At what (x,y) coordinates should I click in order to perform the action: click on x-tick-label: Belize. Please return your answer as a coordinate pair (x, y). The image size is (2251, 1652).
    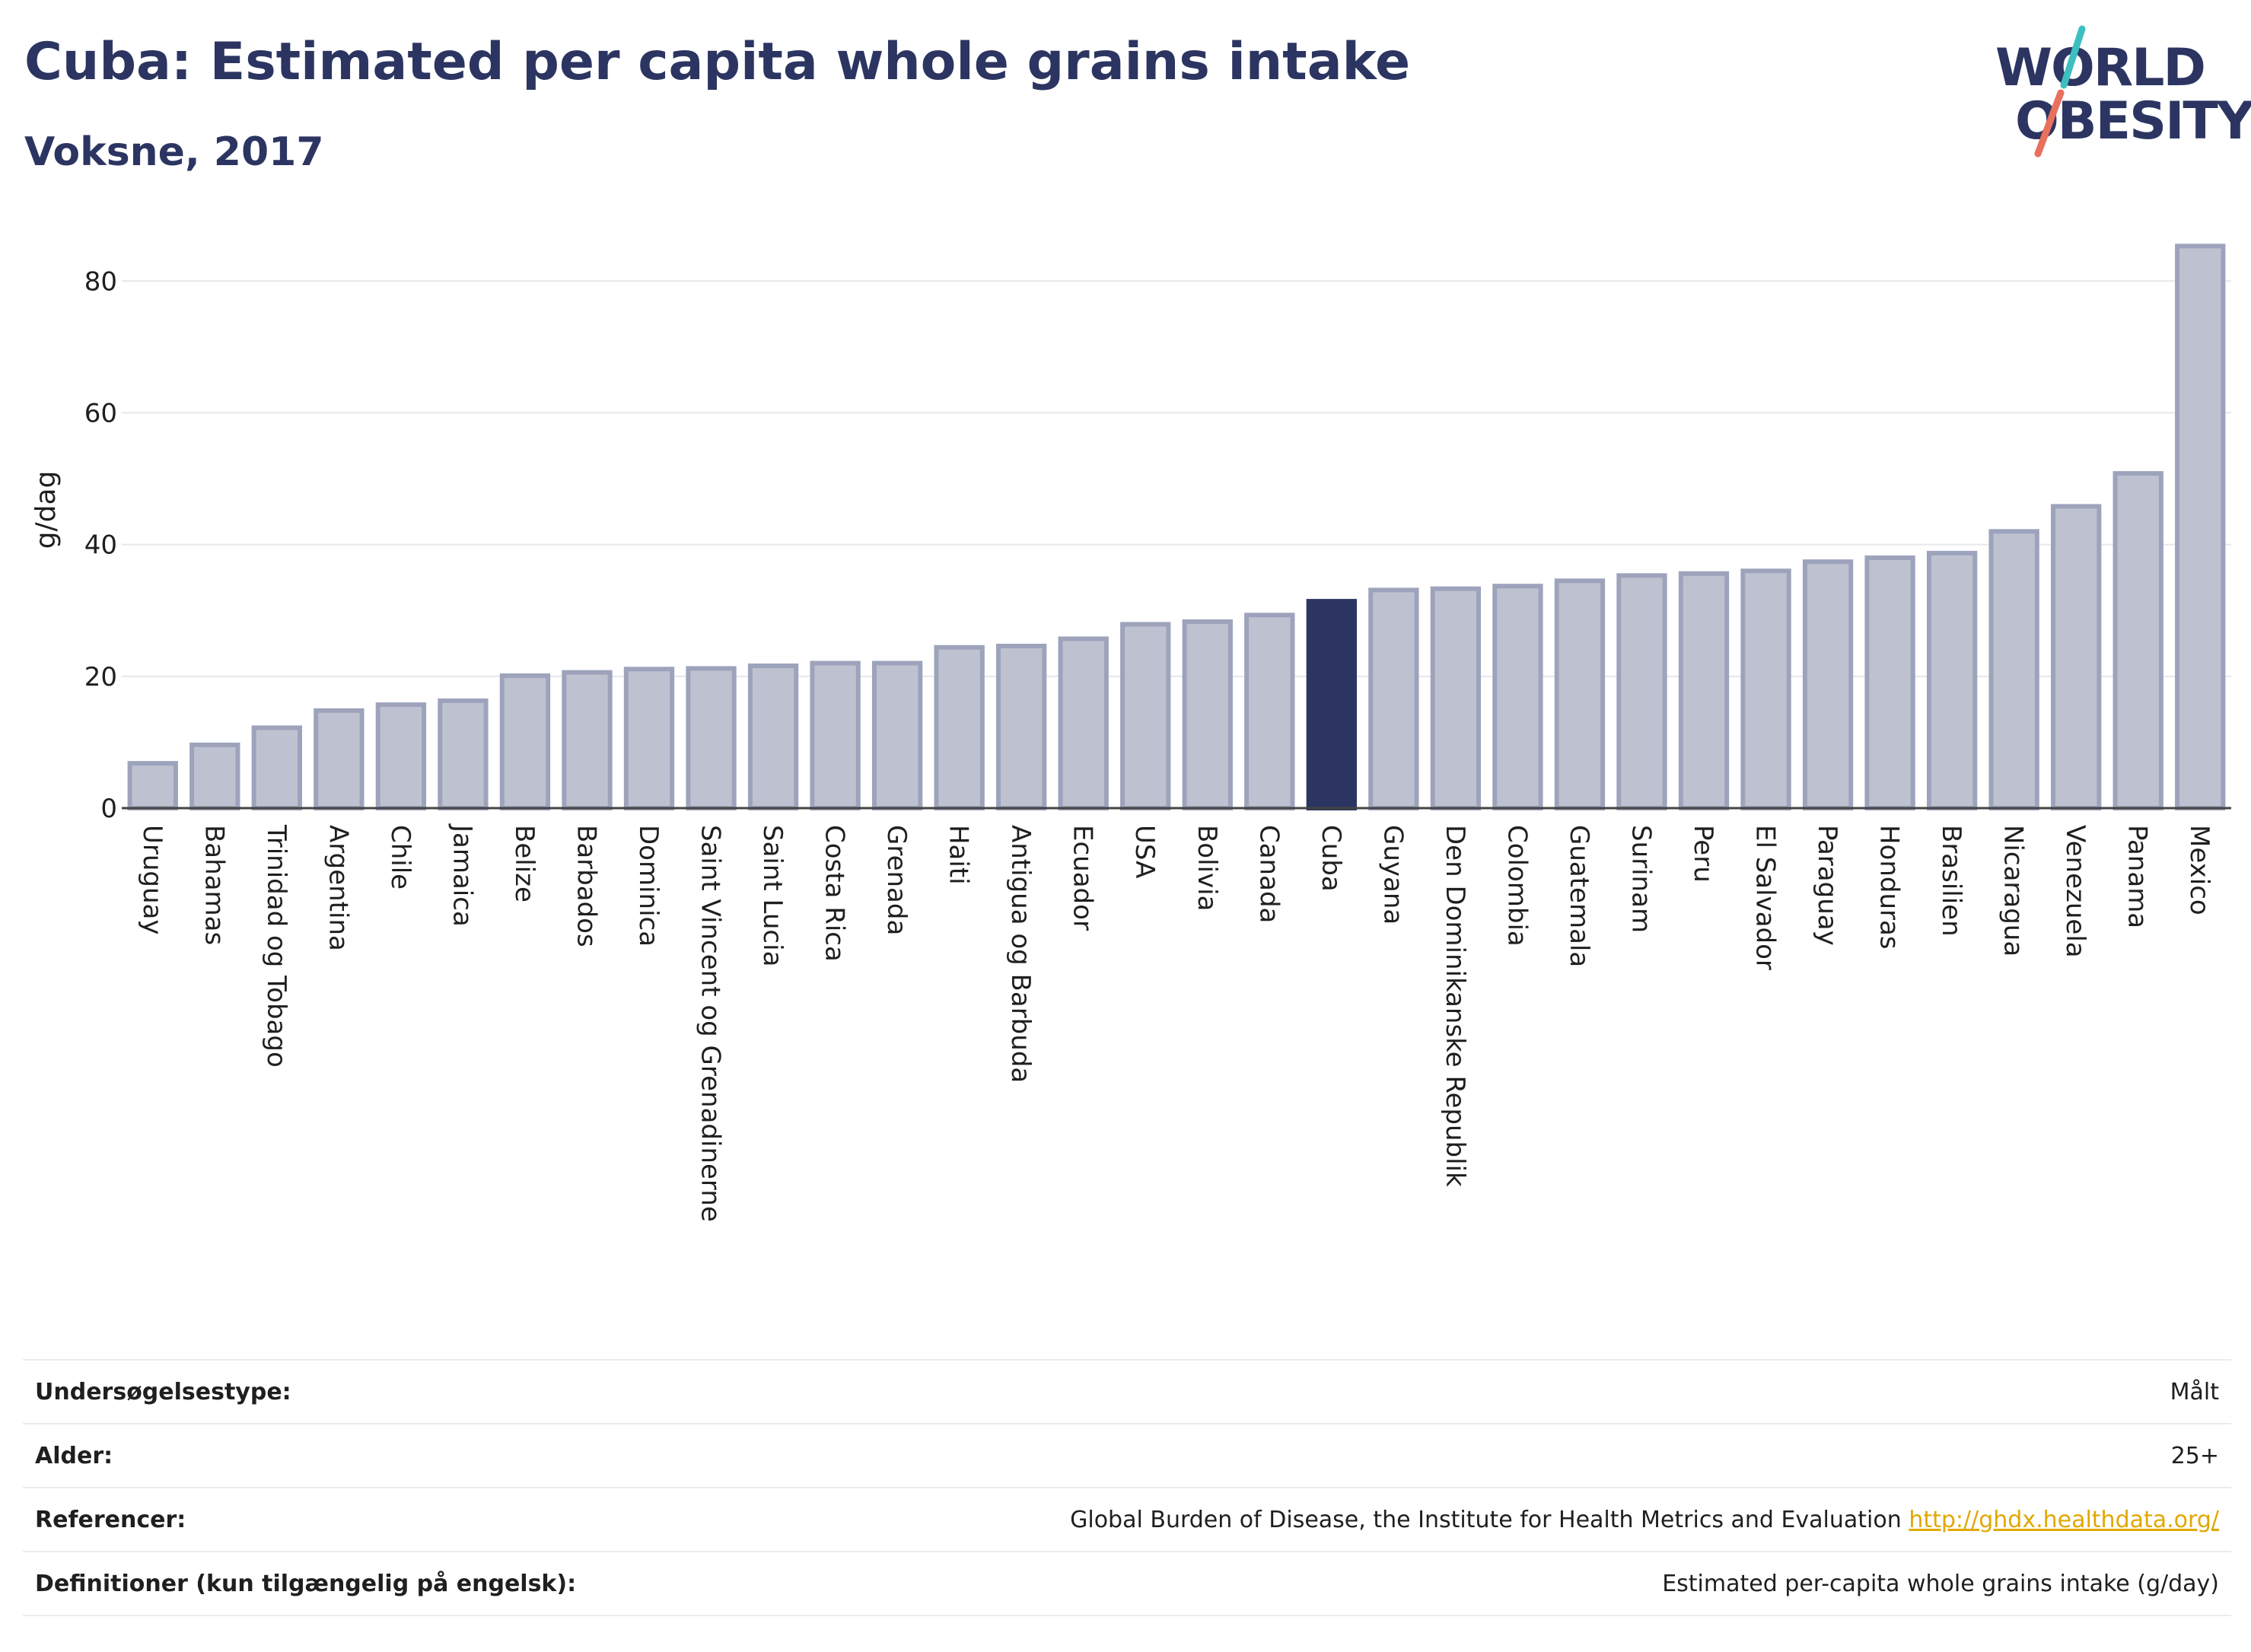
    Looking at the image, I should click on (524, 863).